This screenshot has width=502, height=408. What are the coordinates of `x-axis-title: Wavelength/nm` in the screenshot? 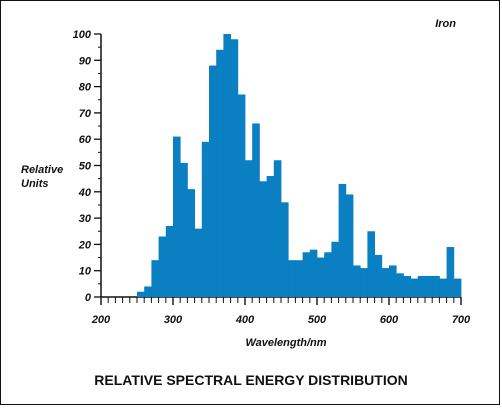 It's located at (285, 343).